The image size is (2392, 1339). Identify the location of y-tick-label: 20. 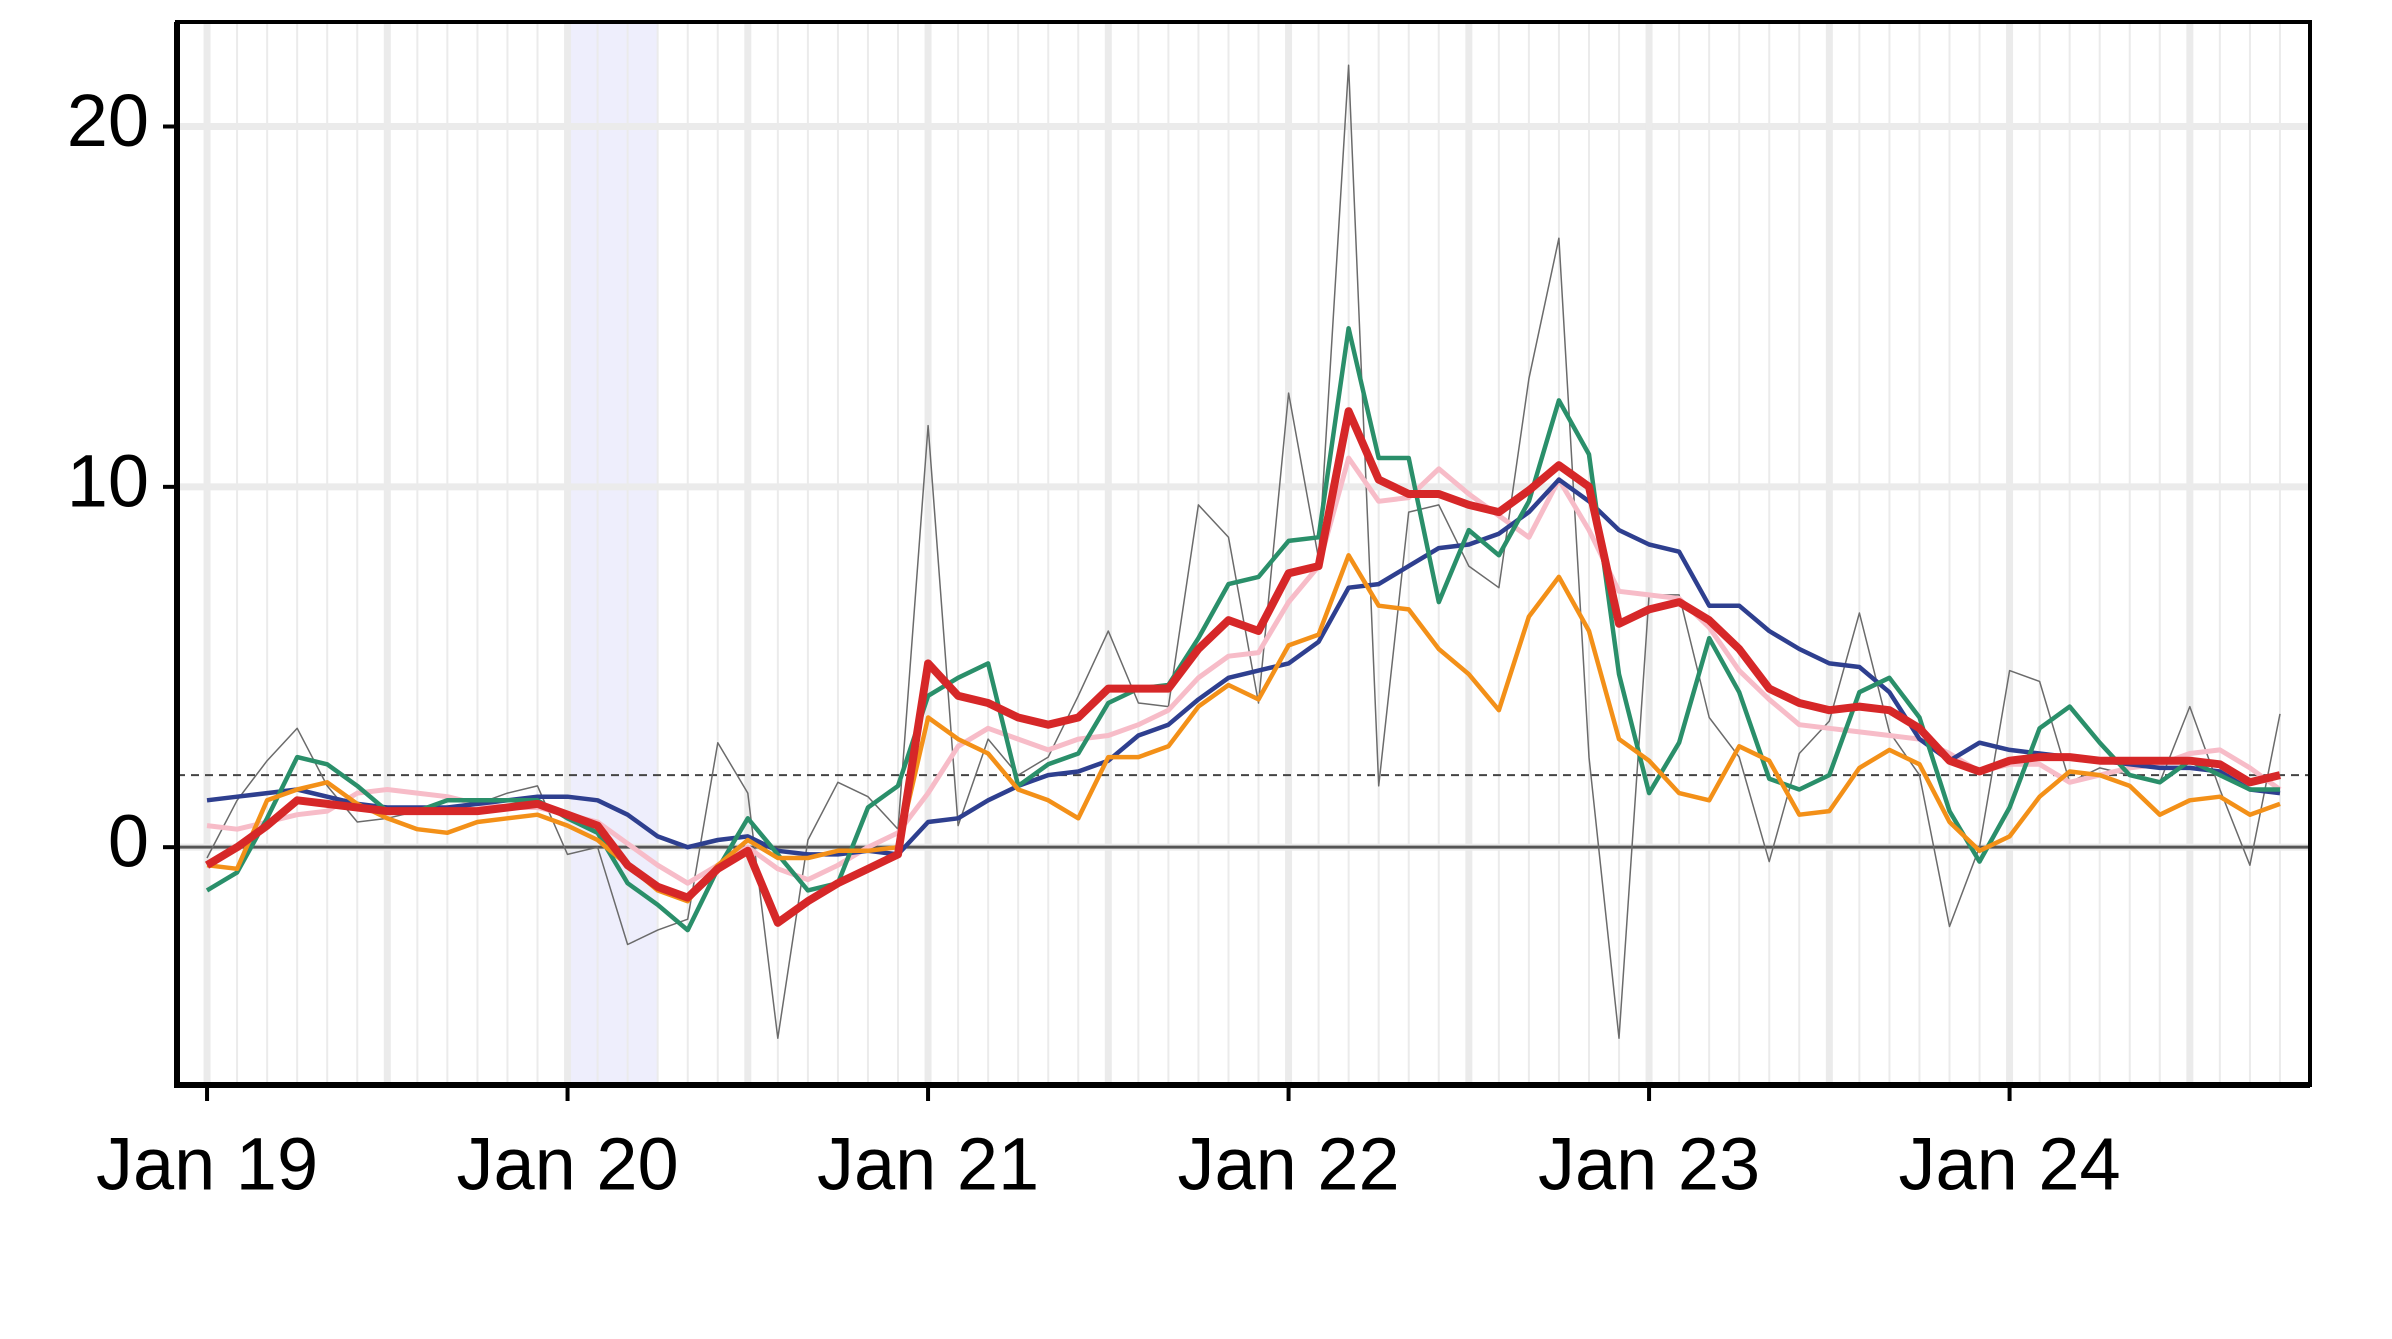
(108, 120).